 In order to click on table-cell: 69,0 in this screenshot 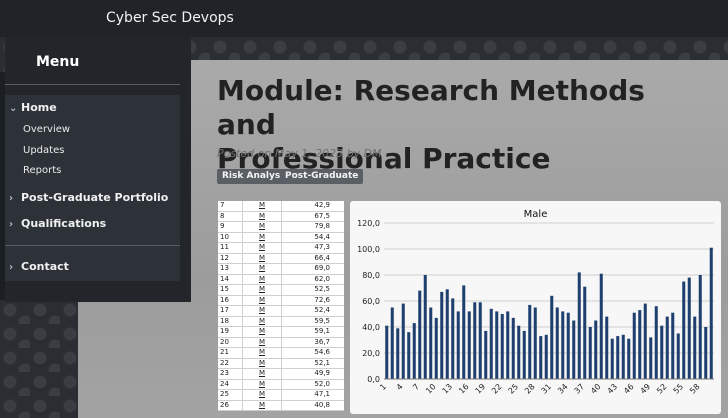, I will do `click(312, 269)`.